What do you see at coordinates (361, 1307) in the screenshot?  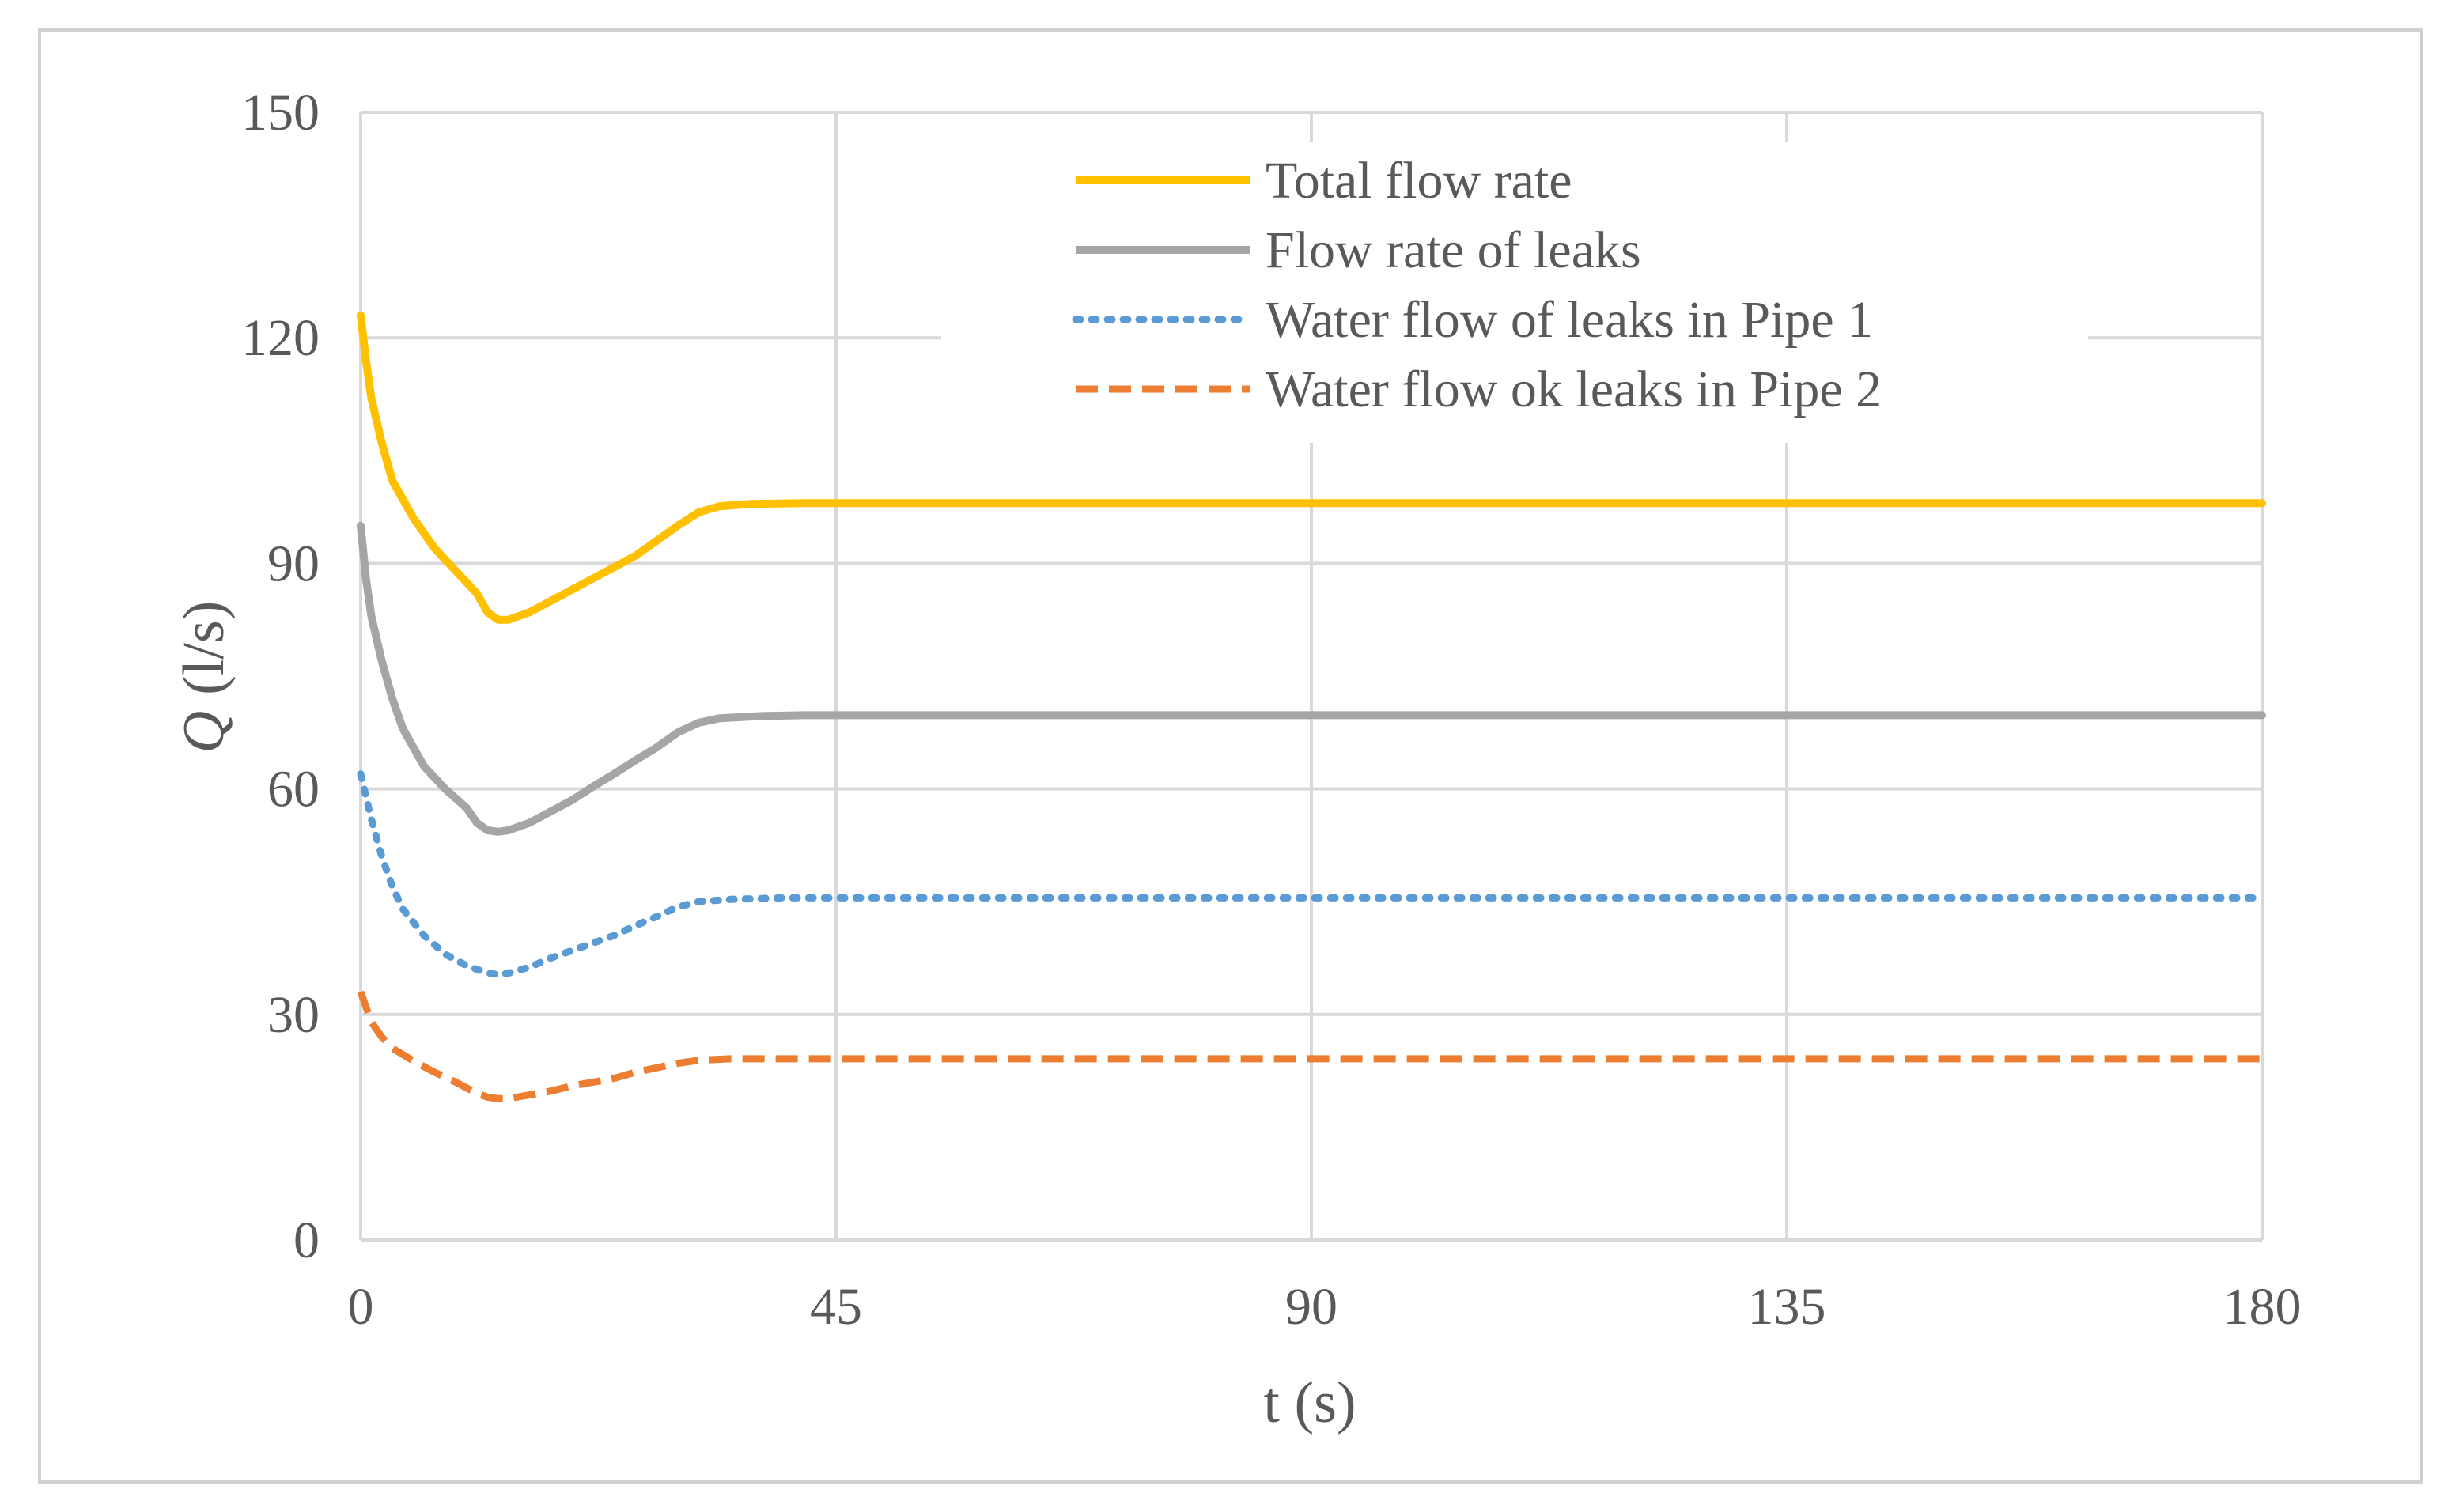 I see `x-tick-label: 0` at bounding box center [361, 1307].